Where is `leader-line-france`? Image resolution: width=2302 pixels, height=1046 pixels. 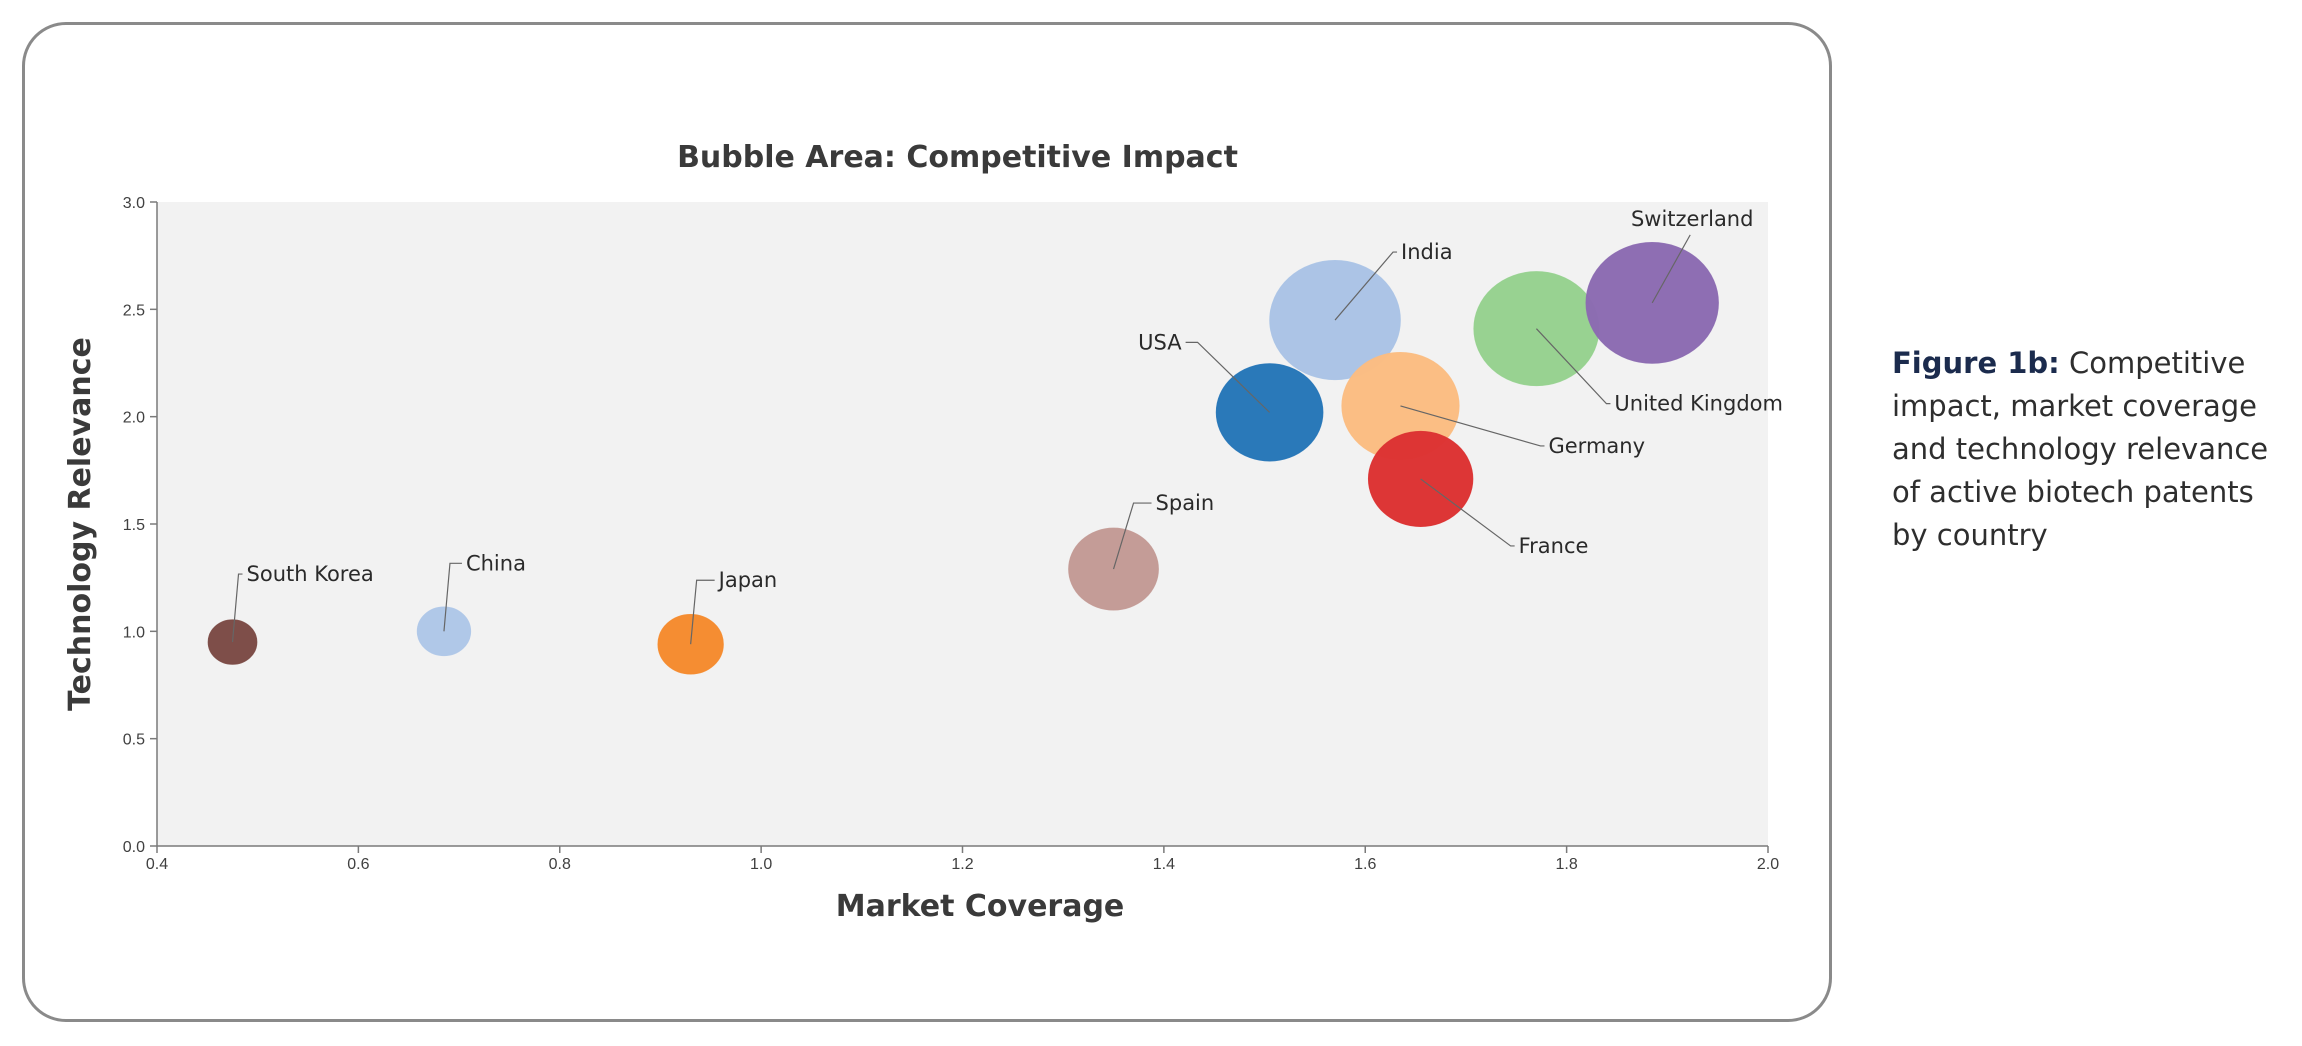
leader-line-france is located at coordinates (1467, 512).